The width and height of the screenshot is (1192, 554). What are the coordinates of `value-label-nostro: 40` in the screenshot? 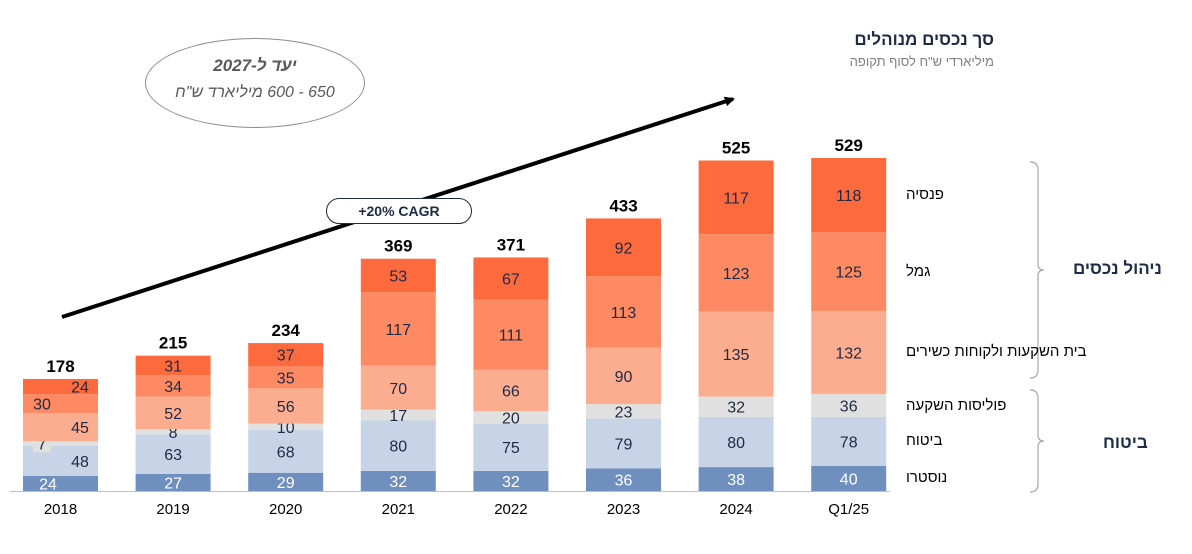 It's located at (849, 479).